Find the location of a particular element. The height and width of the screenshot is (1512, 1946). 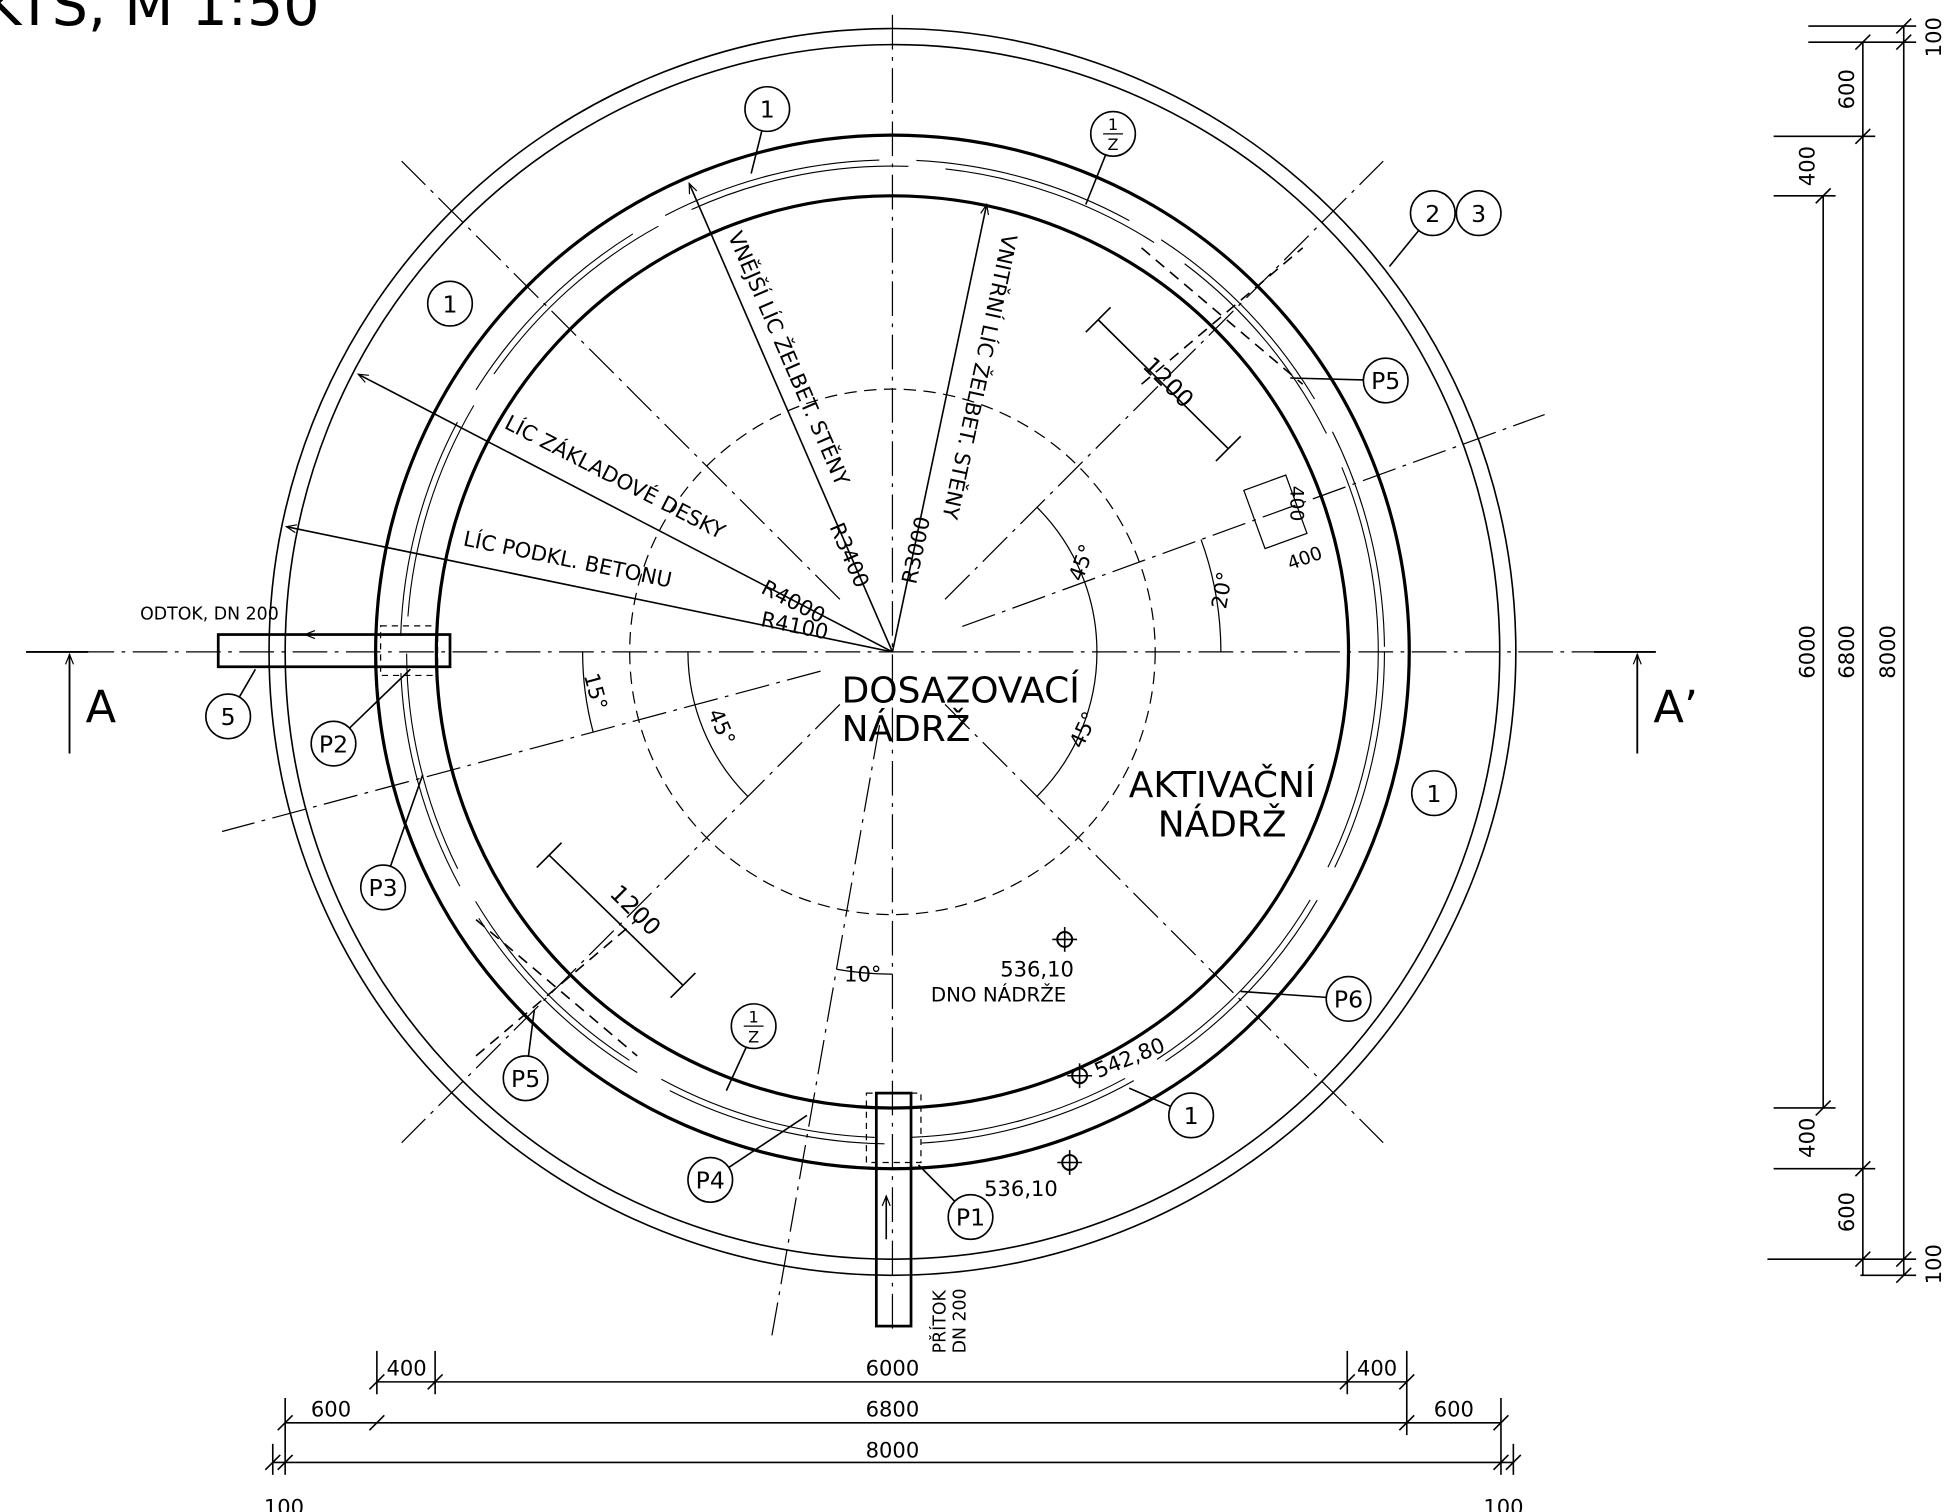

callout-text: P4 is located at coordinates (710, 1181).